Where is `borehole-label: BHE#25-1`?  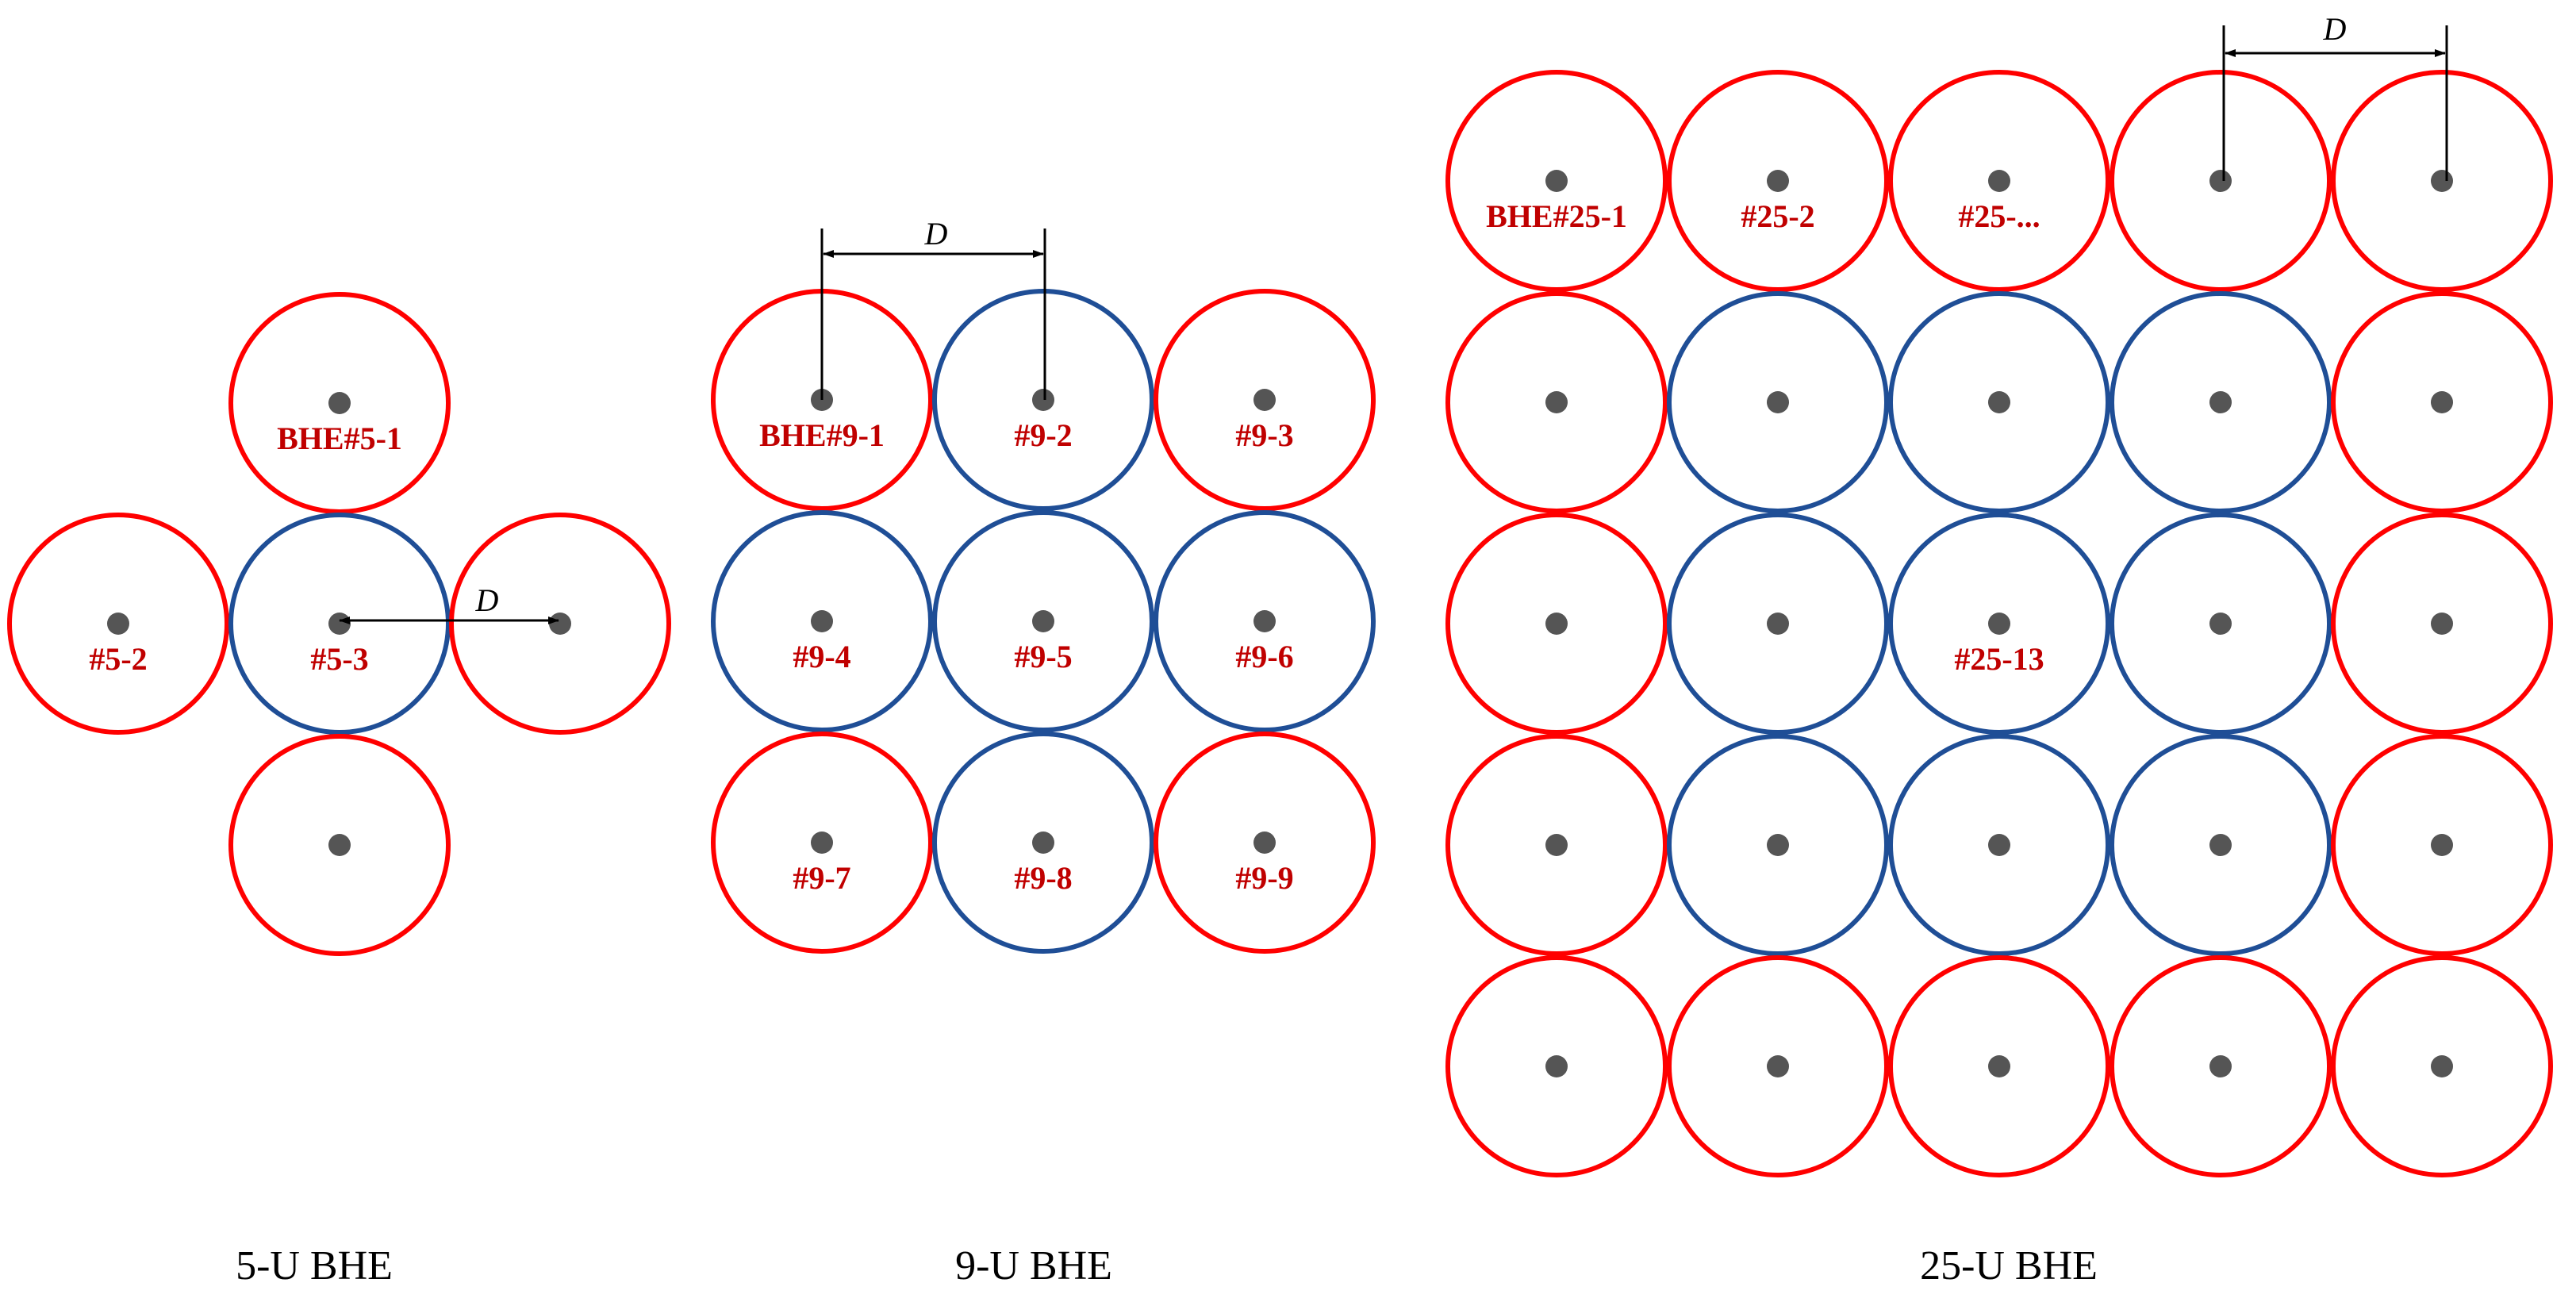
borehole-label: BHE#25-1 is located at coordinates (1556, 216).